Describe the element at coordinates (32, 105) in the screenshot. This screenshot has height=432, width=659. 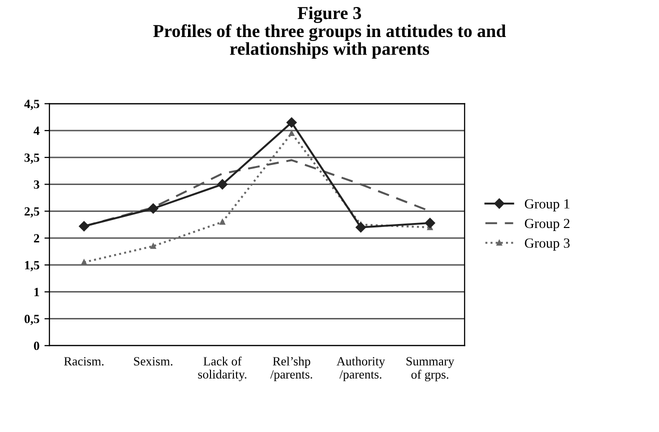
I see `y-tick-label: 4,5` at that location.